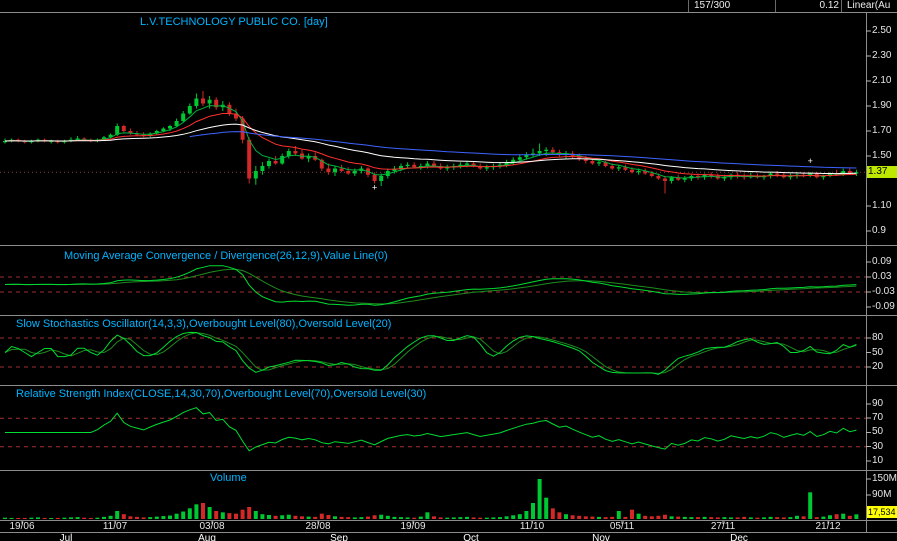 Image resolution: width=897 pixels, height=541 pixels. What do you see at coordinates (732, 6) in the screenshot?
I see `bar-counter: 157/300` at bounding box center [732, 6].